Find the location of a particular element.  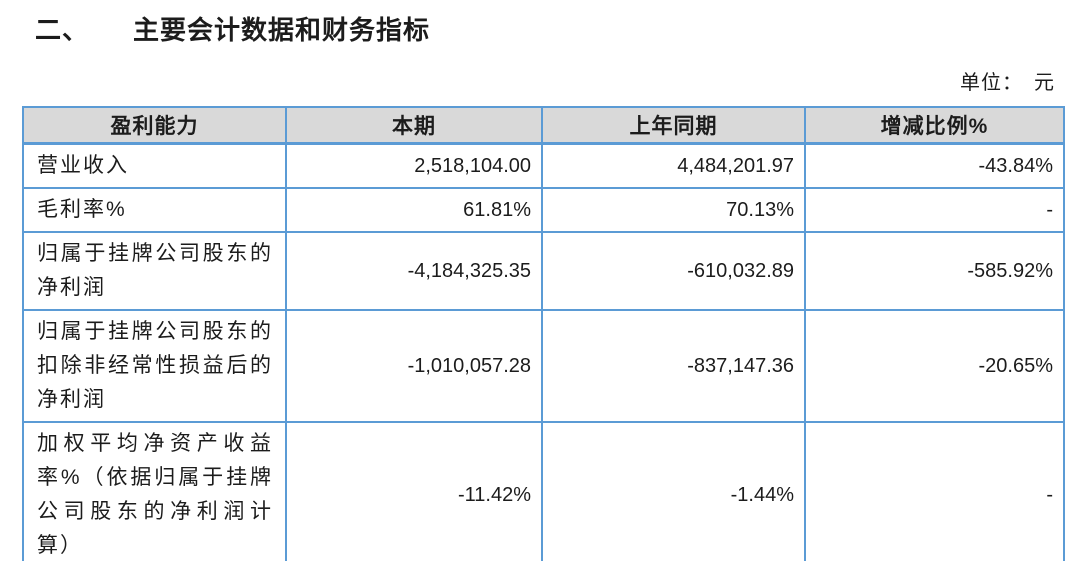

current-period-value: 61.81% is located at coordinates (414, 210).